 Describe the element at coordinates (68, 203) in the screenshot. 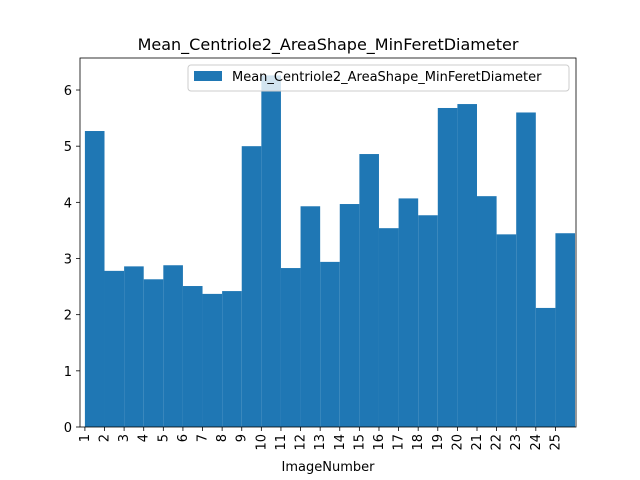

I see `y-tick-label: 4` at that location.